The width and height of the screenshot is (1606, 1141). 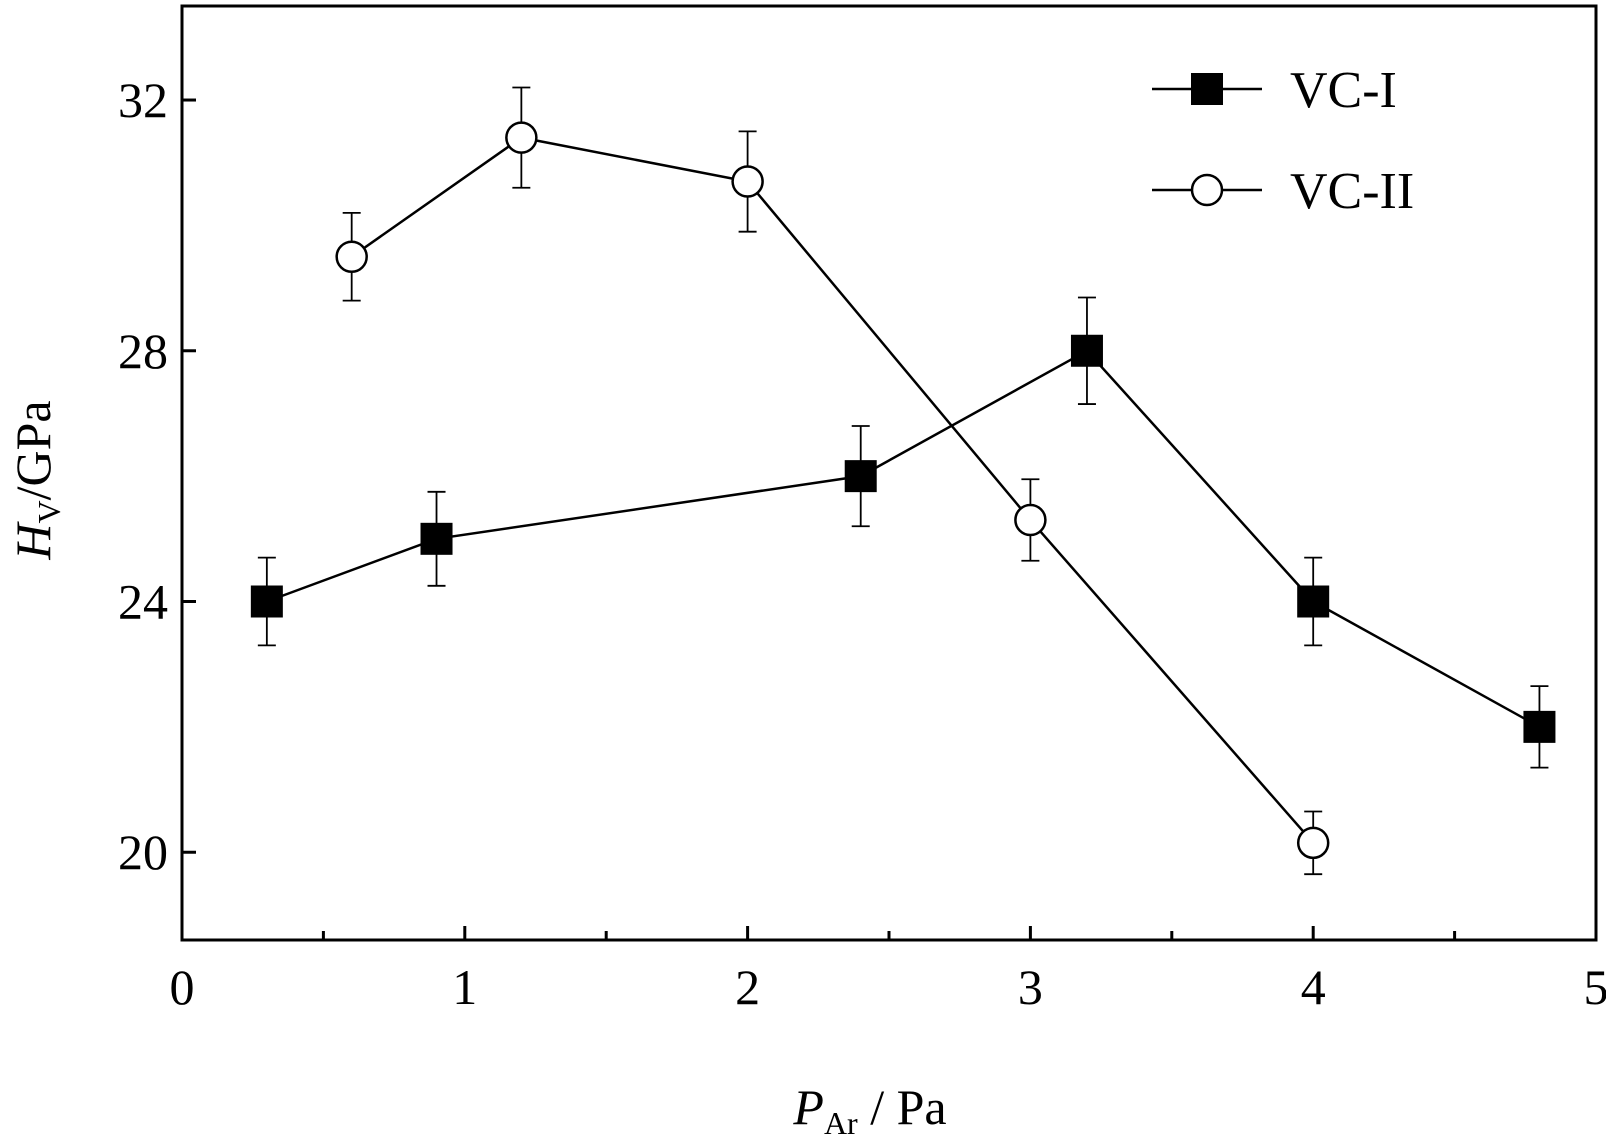 I want to click on y-tick-label: 28, so click(x=143, y=351).